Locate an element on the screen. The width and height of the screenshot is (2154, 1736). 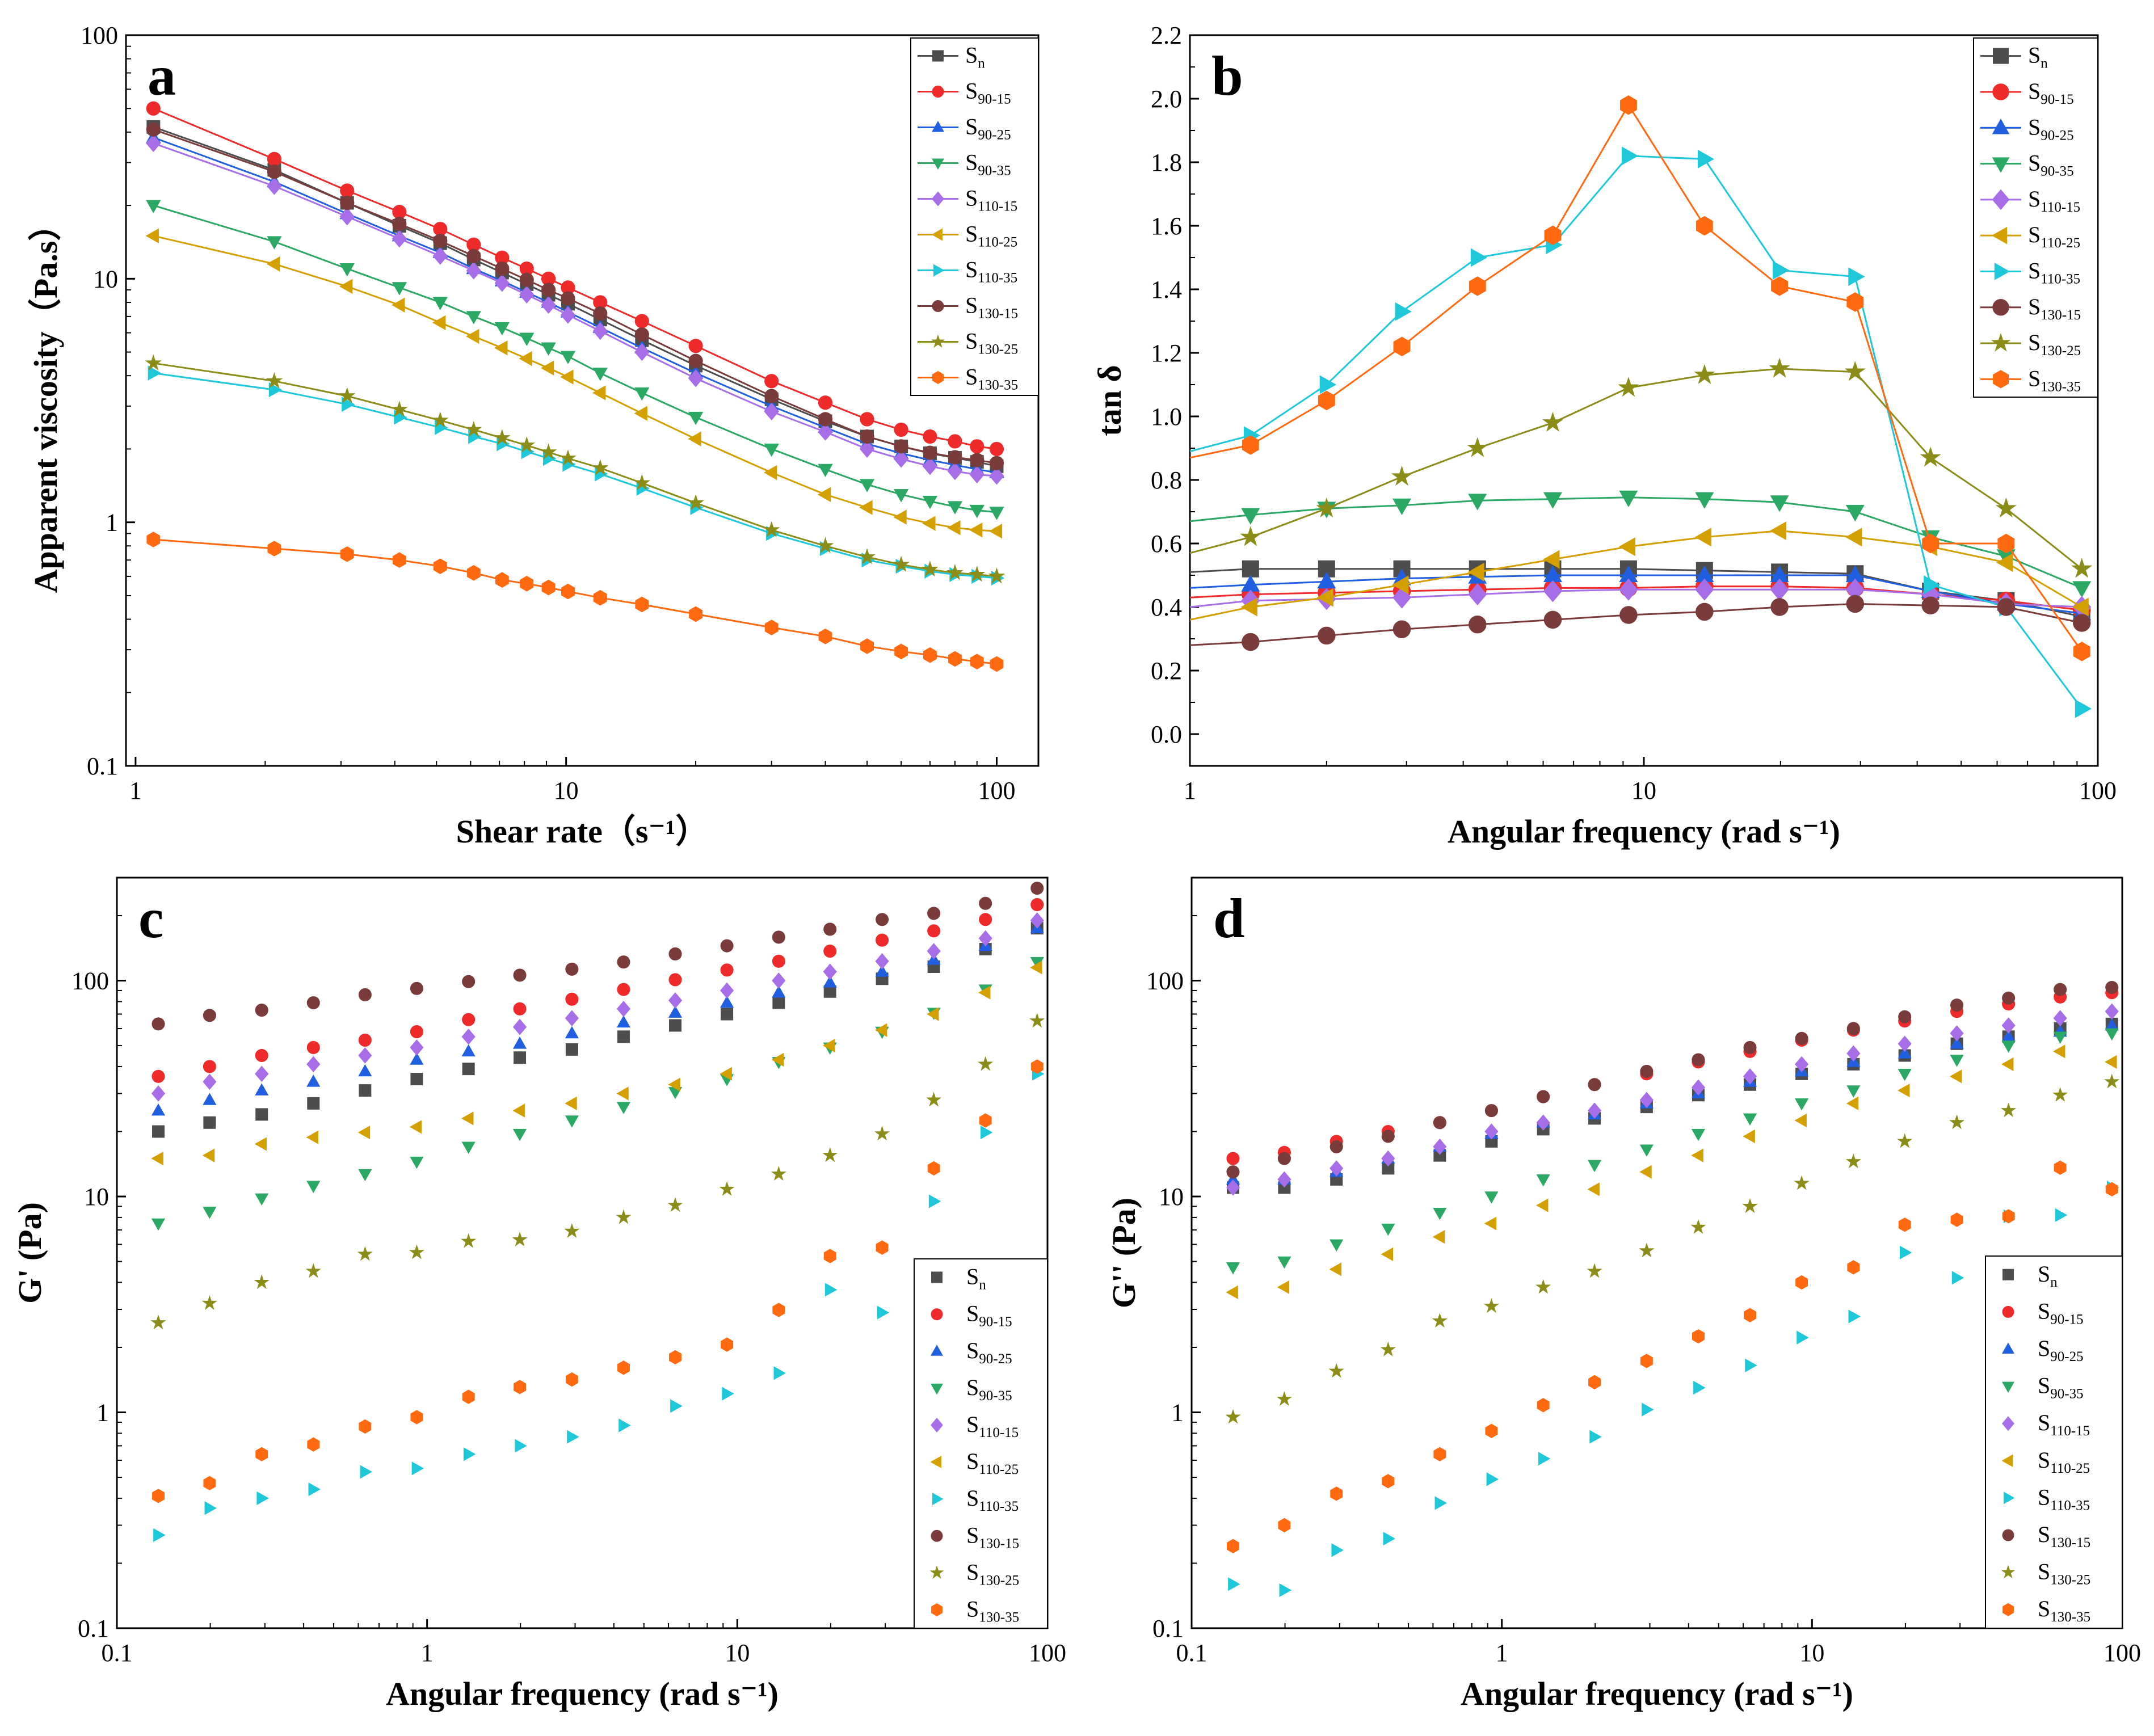
y-tick-label: 100 is located at coordinates (99, 35).